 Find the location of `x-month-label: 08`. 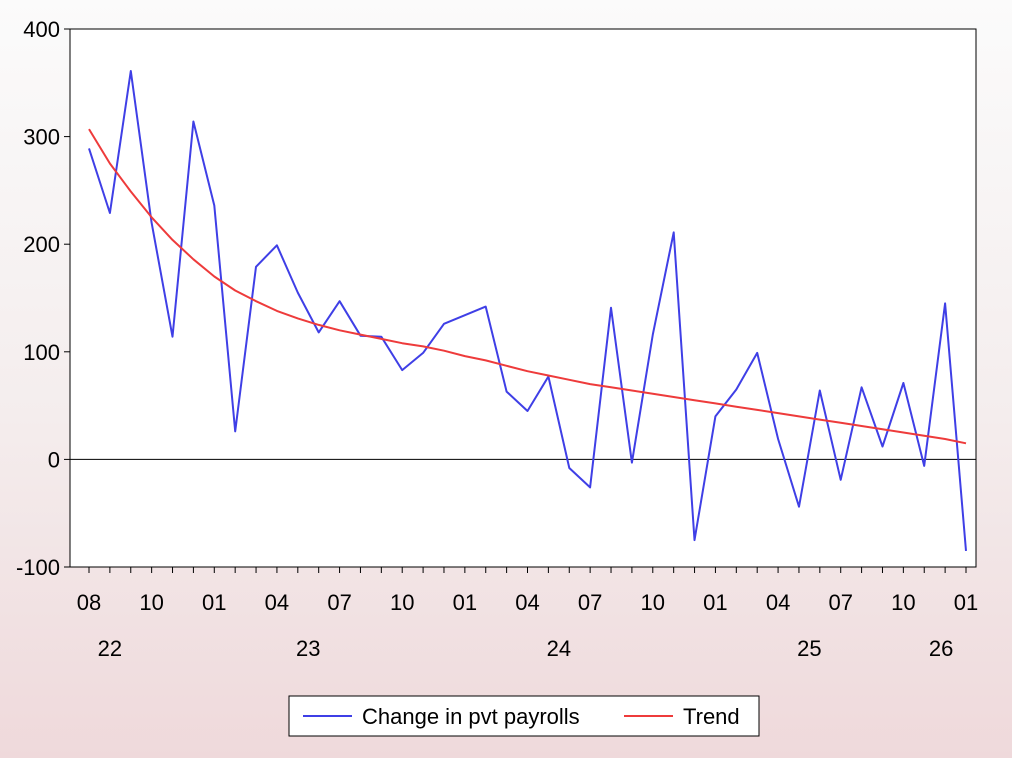

x-month-label: 08 is located at coordinates (89, 602).